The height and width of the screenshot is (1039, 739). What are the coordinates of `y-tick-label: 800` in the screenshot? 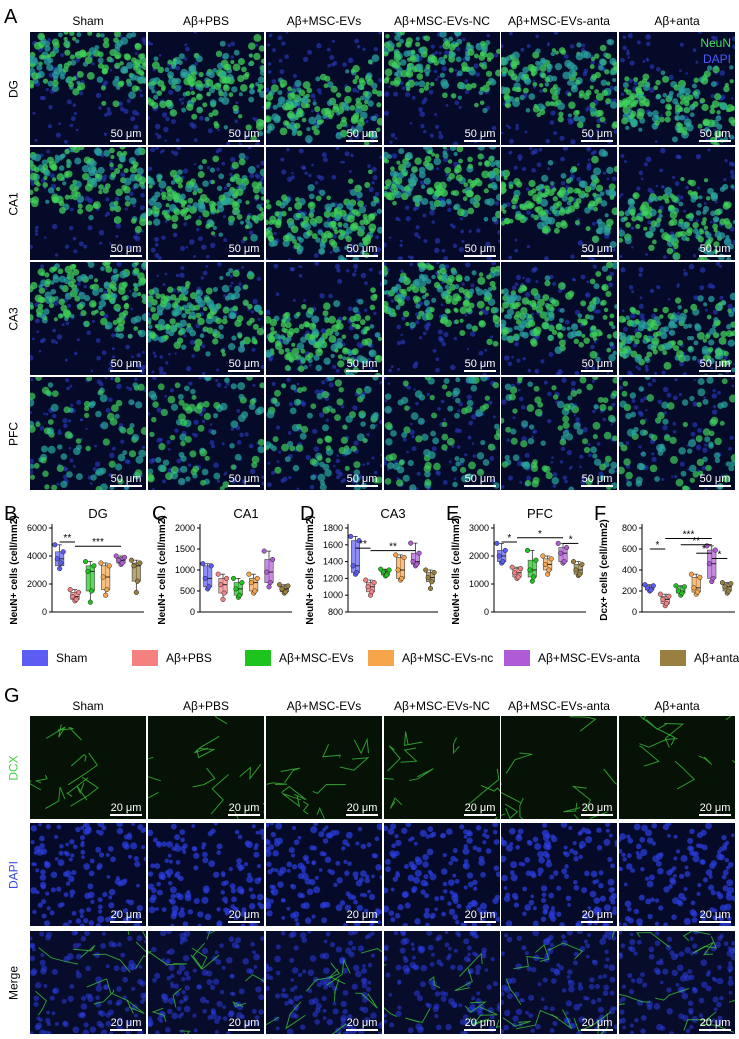 It's located at (629, 528).